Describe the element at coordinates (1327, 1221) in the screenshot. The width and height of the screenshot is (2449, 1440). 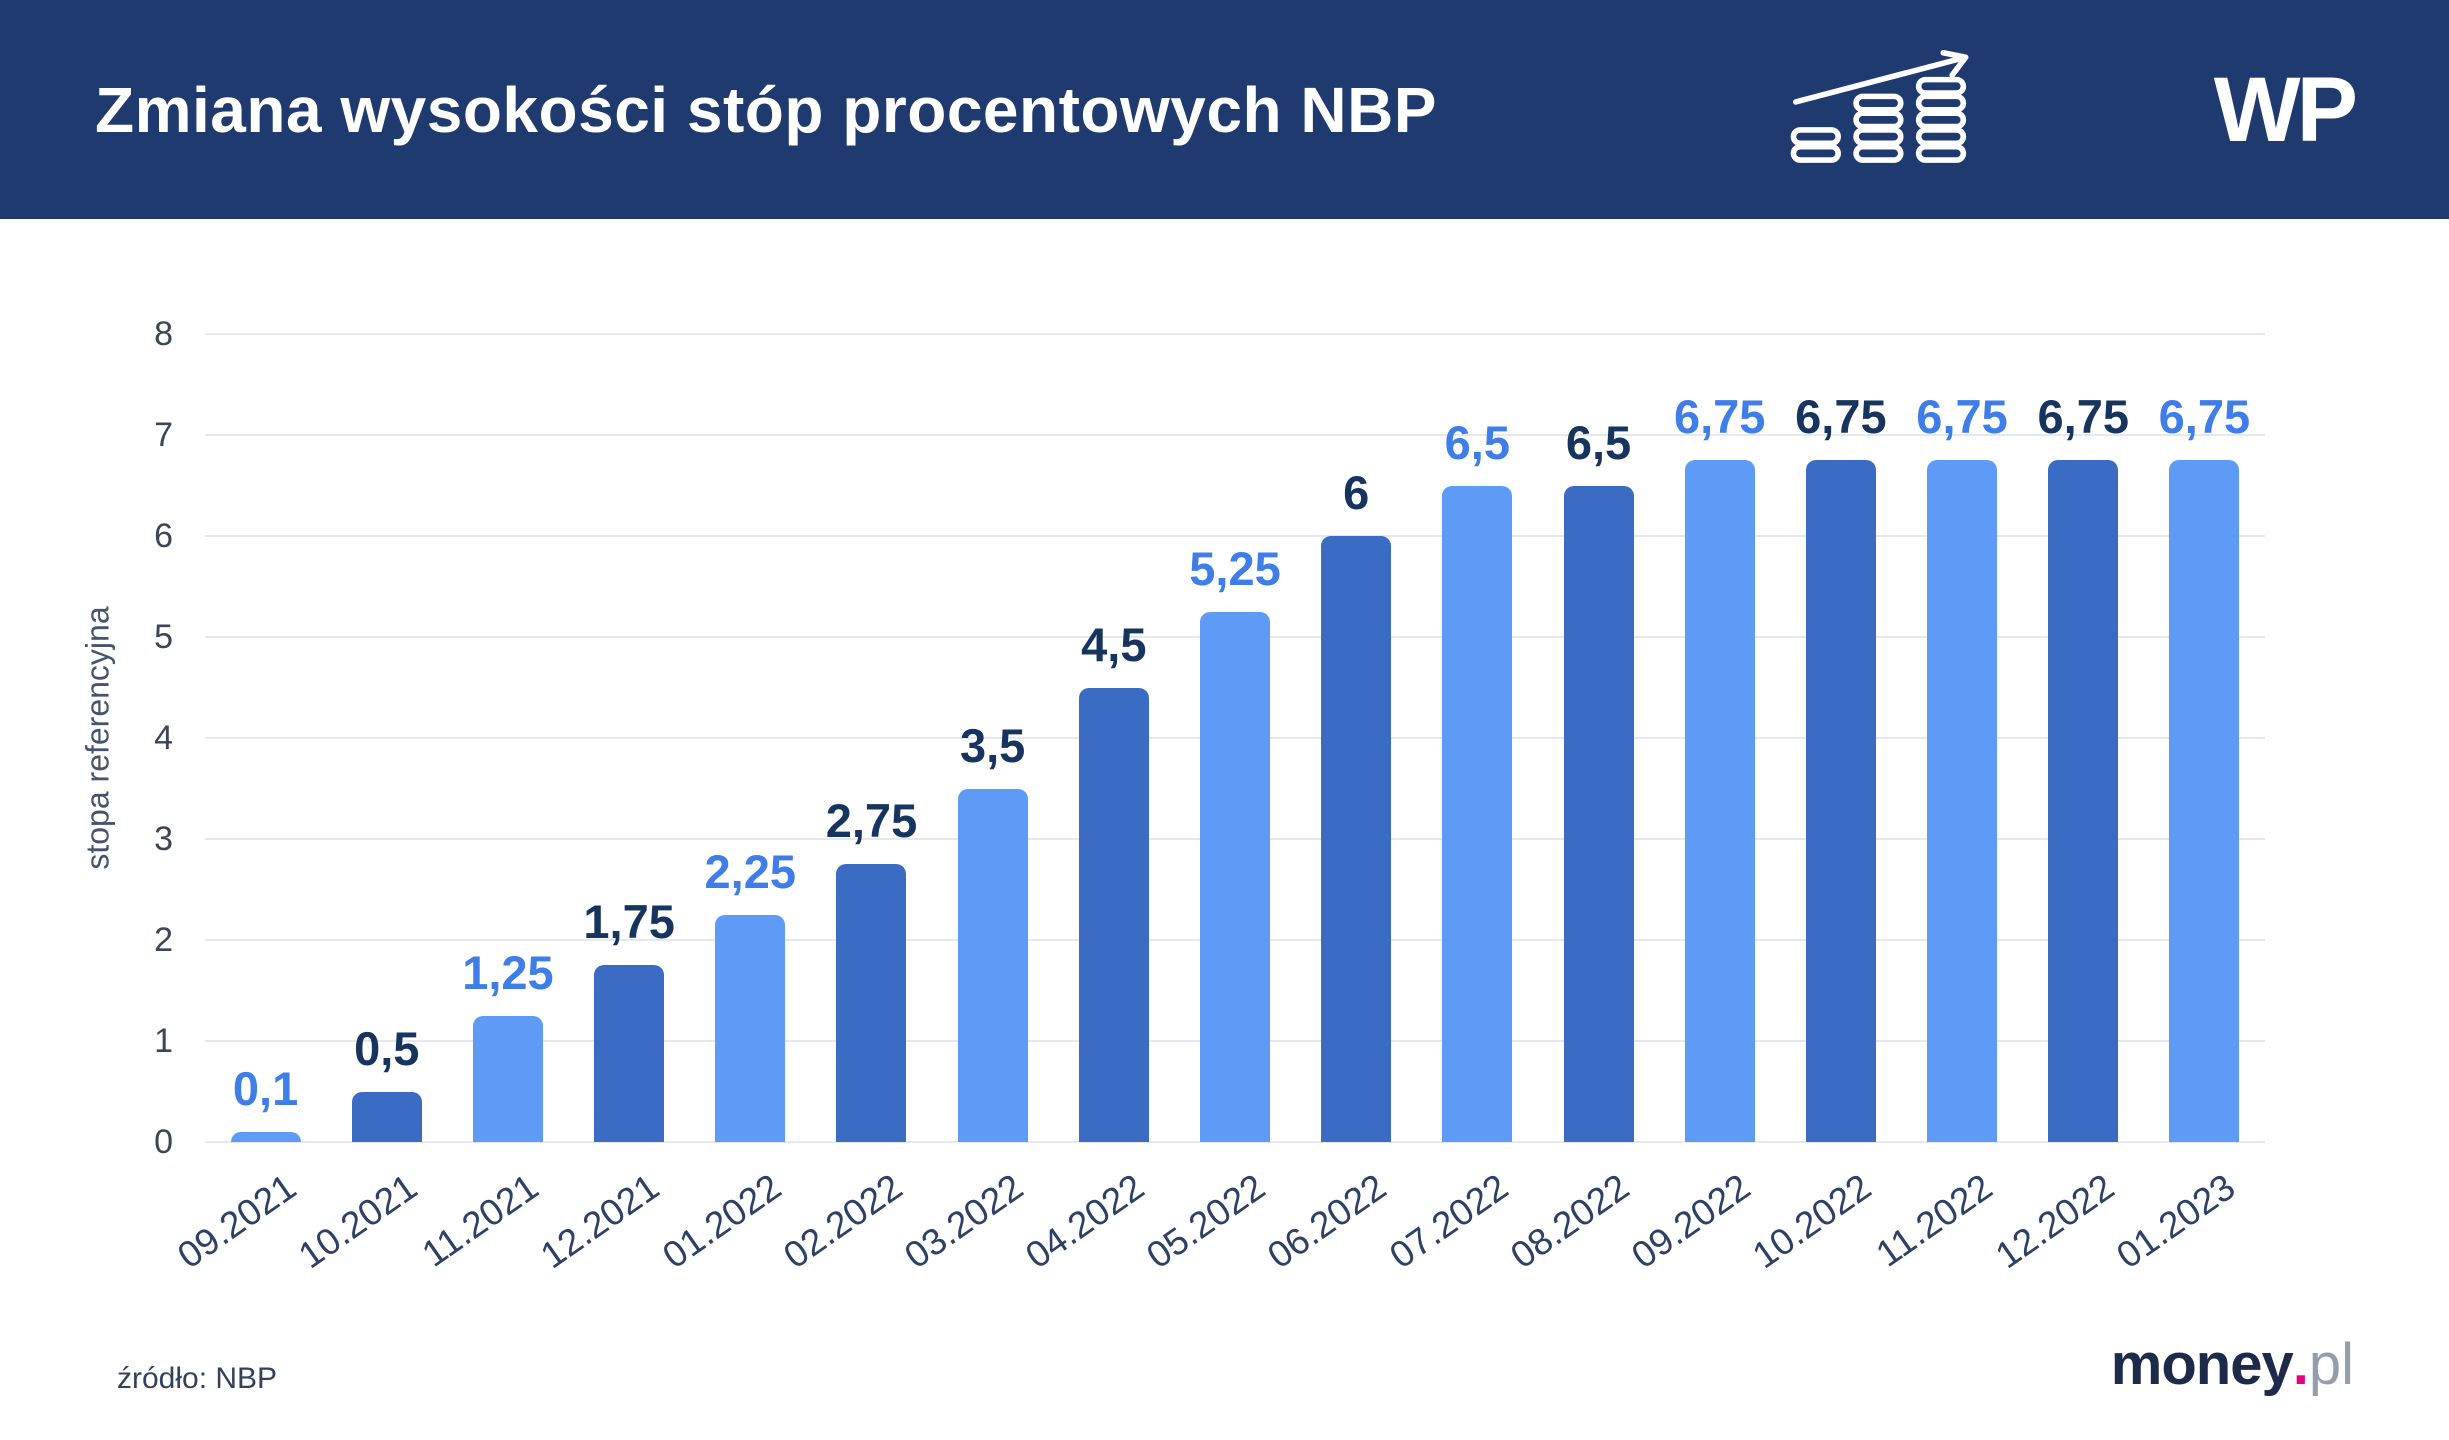
I see `x-tick-label: 06.2022` at that location.